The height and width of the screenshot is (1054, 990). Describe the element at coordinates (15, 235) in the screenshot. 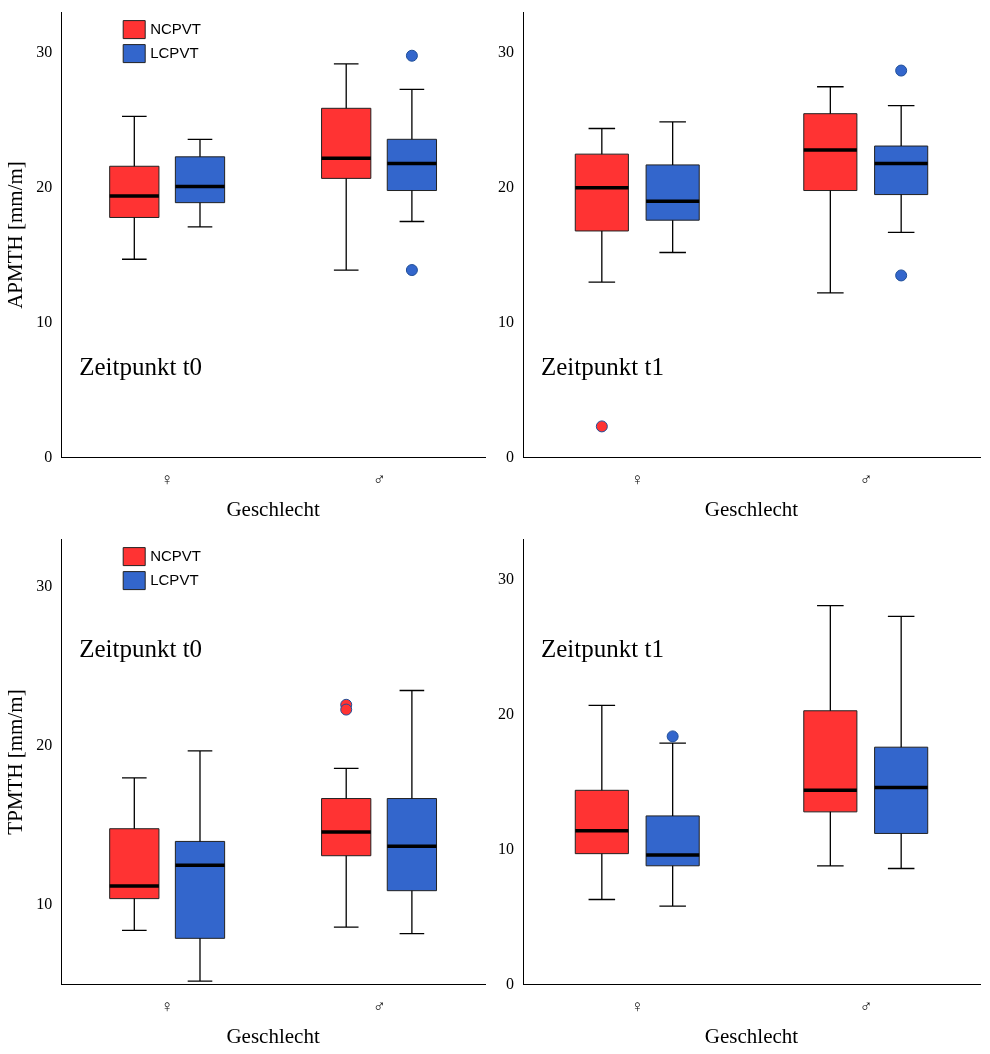

I see `y-axis-title: APMTH [mm/m]` at that location.